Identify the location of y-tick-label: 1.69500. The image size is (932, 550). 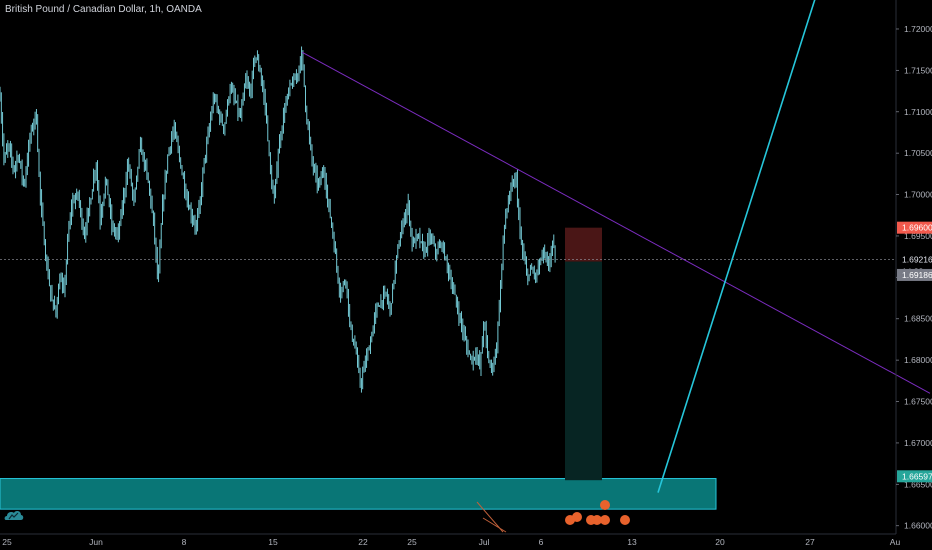
(918, 236).